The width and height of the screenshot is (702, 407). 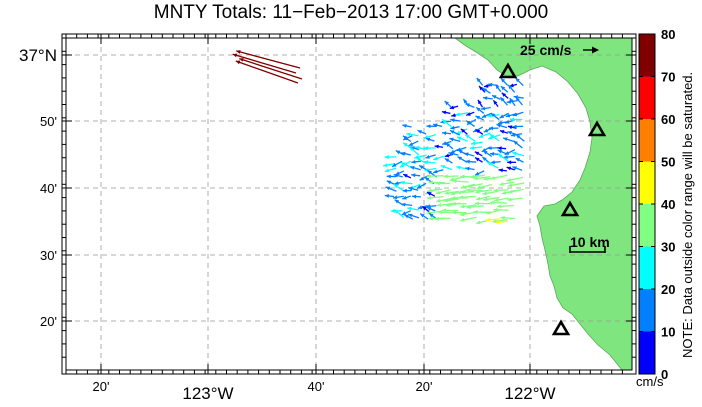 I want to click on radar-stations, so click(x=552, y=199).